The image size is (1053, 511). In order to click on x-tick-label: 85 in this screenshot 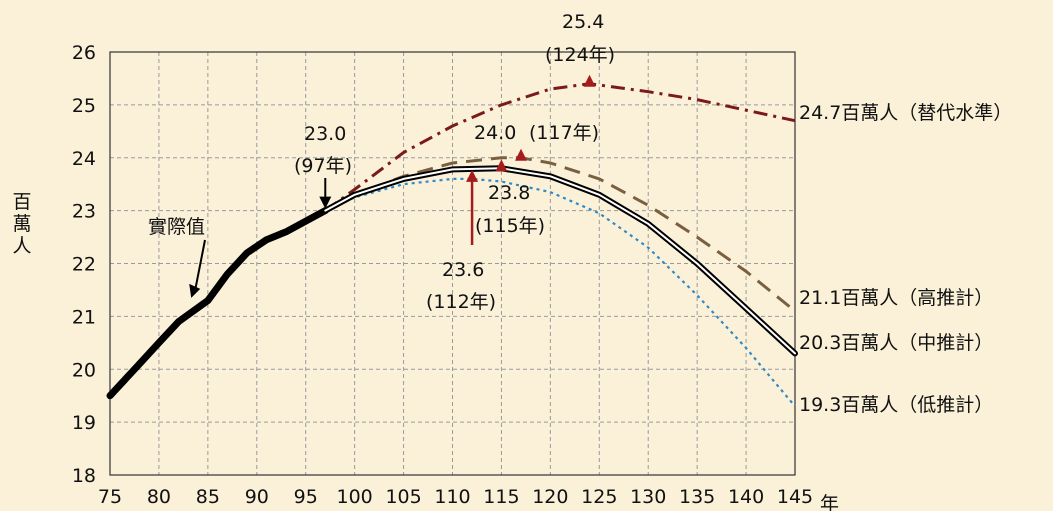, I will do `click(208, 497)`.